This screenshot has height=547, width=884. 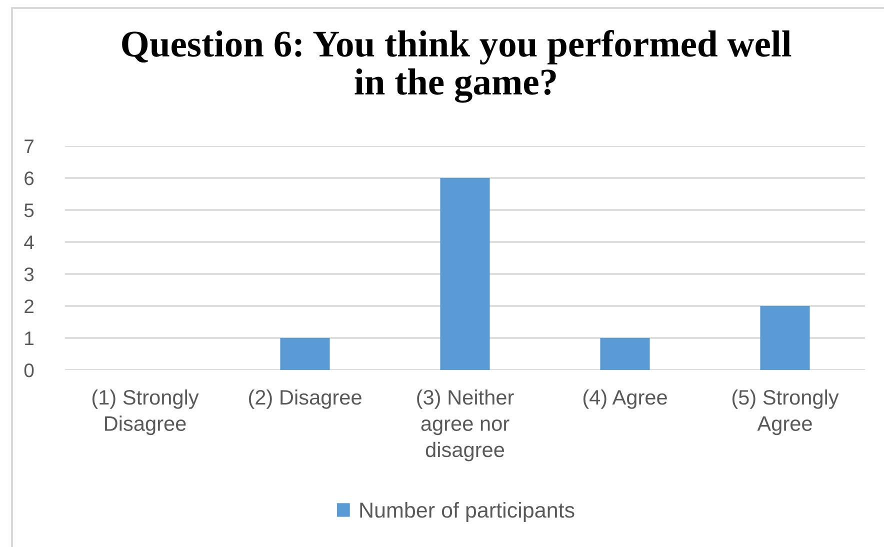 What do you see at coordinates (457, 66) in the screenshot?
I see `chart-title: Question 6: You think you performed well in the game?` at bounding box center [457, 66].